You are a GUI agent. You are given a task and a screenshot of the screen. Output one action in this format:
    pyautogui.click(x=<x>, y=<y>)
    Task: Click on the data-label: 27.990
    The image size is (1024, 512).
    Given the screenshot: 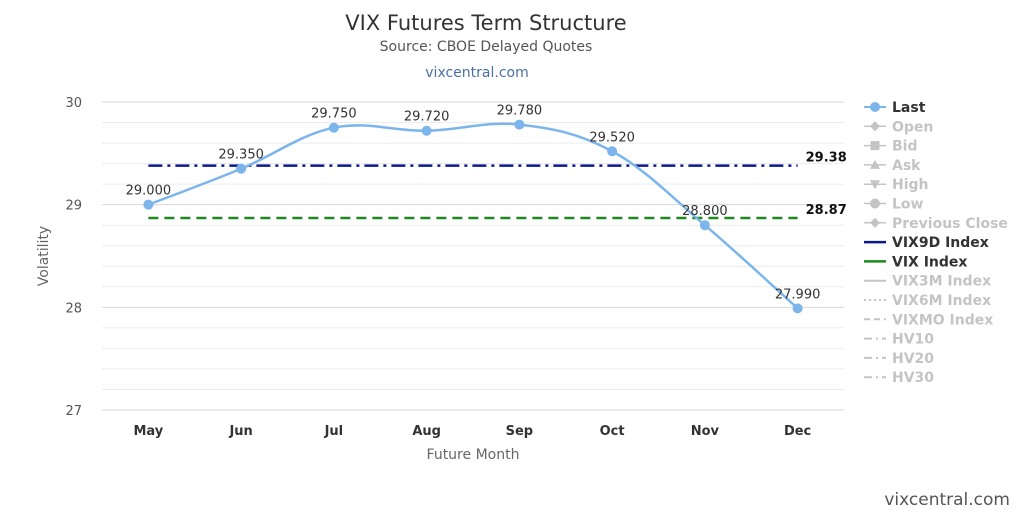 What is the action you would take?
    pyautogui.click(x=798, y=294)
    